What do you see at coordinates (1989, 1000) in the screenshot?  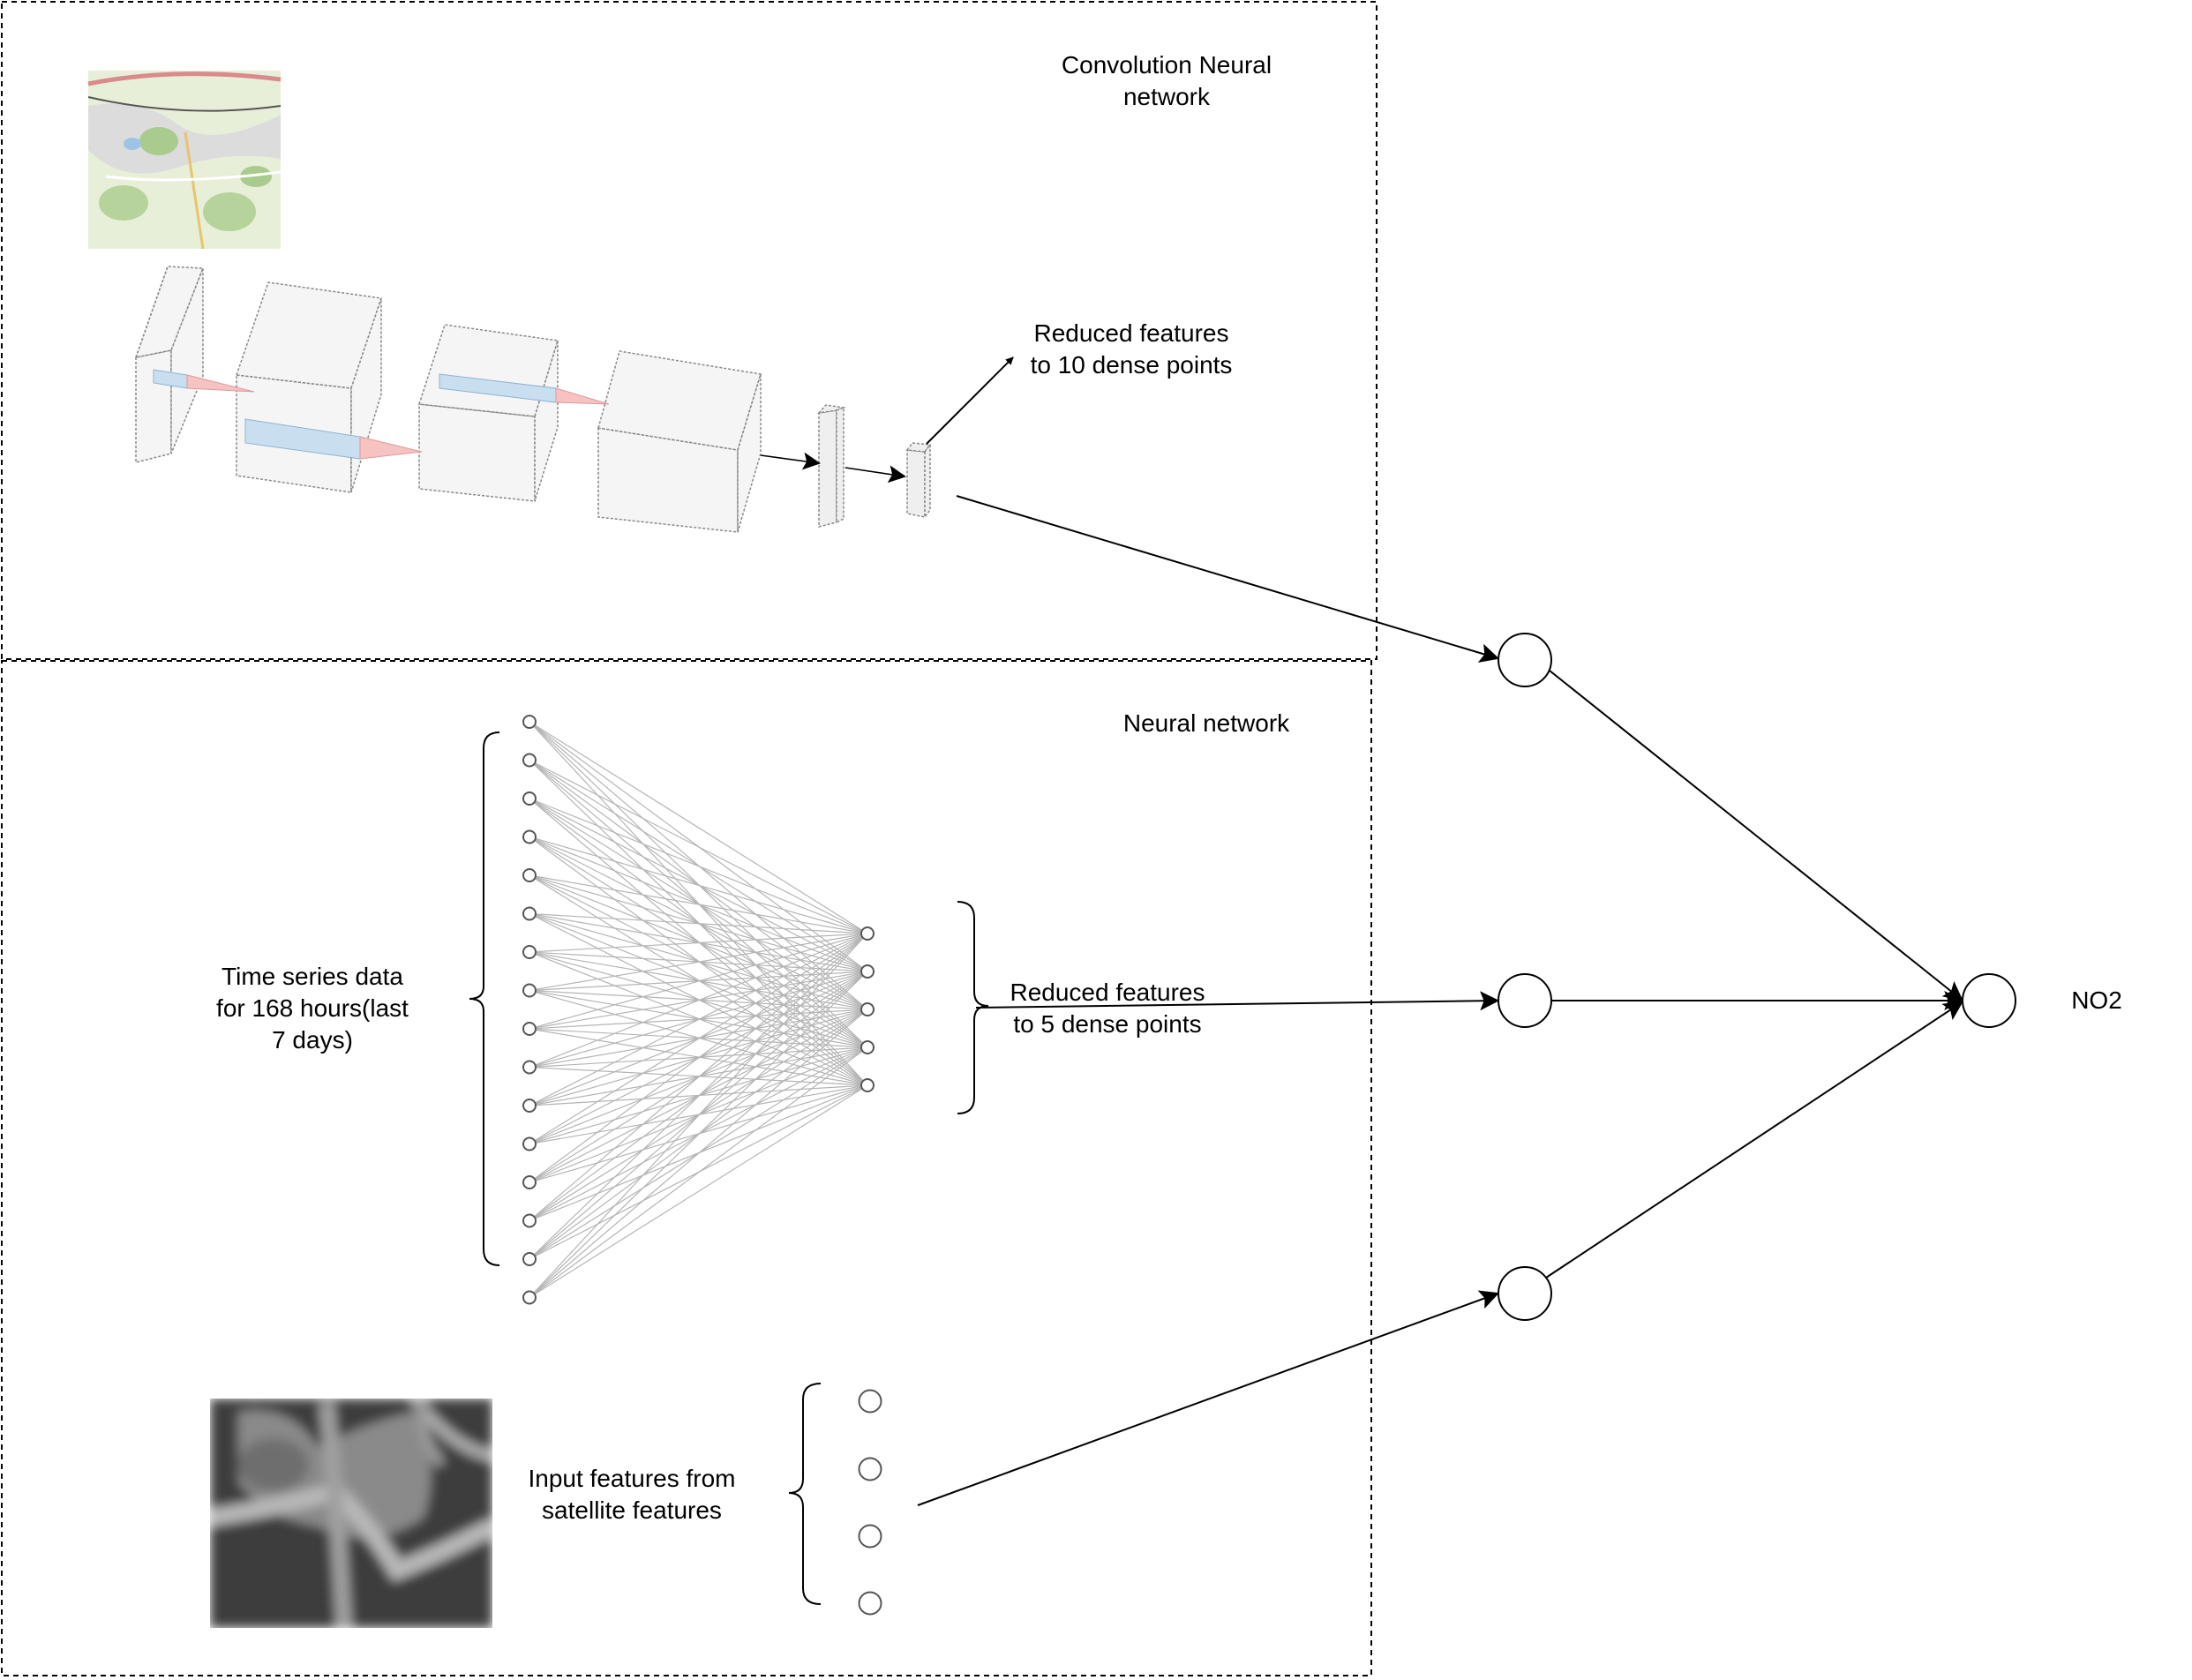 I see `no2-output-node` at bounding box center [1989, 1000].